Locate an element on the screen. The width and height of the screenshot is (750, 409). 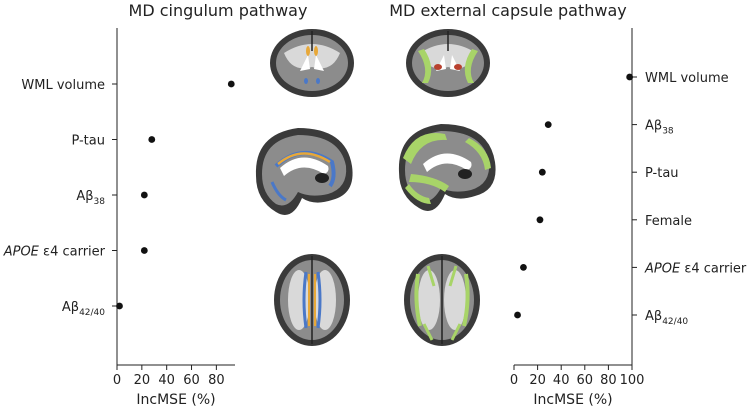
left-category-label: P-tau is located at coordinates (88, 141).